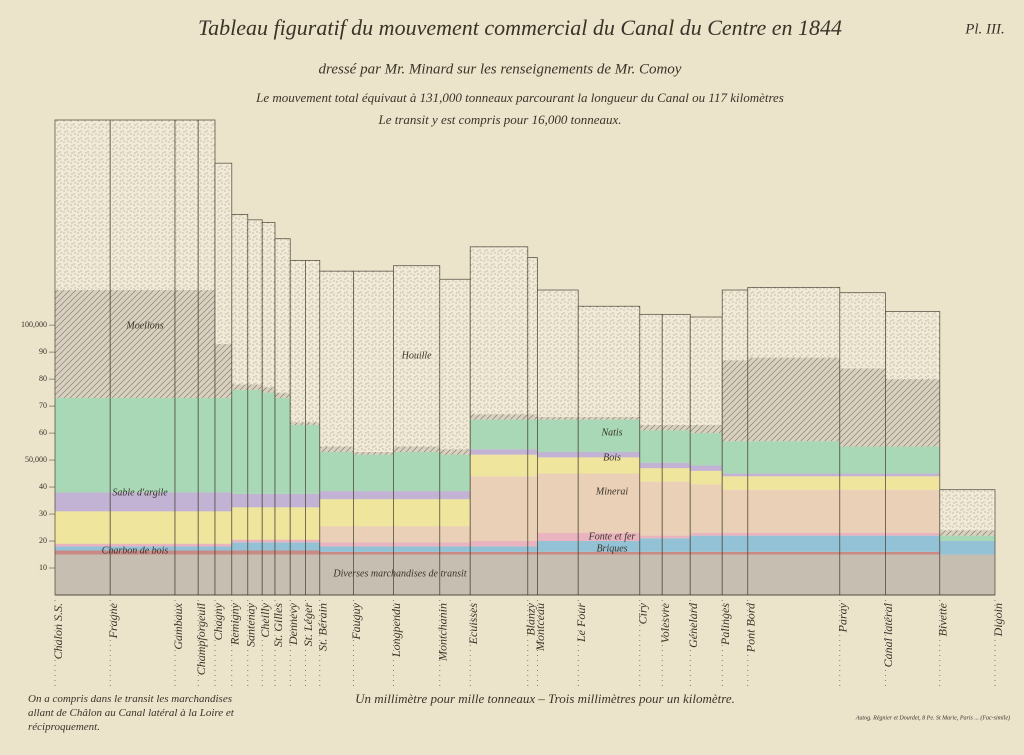 This screenshot has height=755, width=1024. What do you see at coordinates (58, 631) in the screenshot?
I see `station-label: Chalon S.S.` at bounding box center [58, 631].